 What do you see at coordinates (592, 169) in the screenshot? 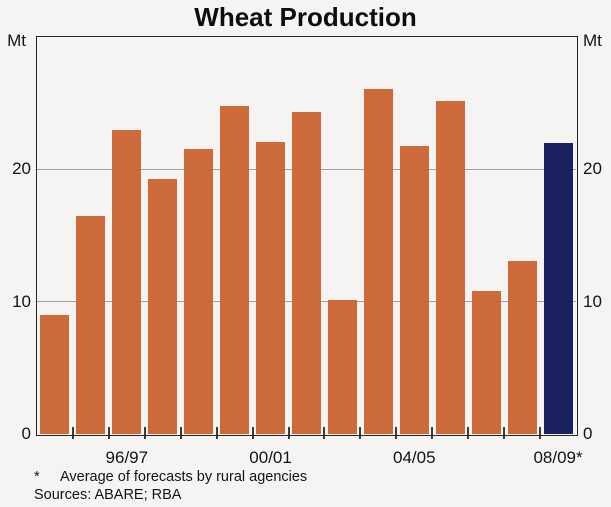
I see `y-tick-label-right-20: 20` at bounding box center [592, 169].